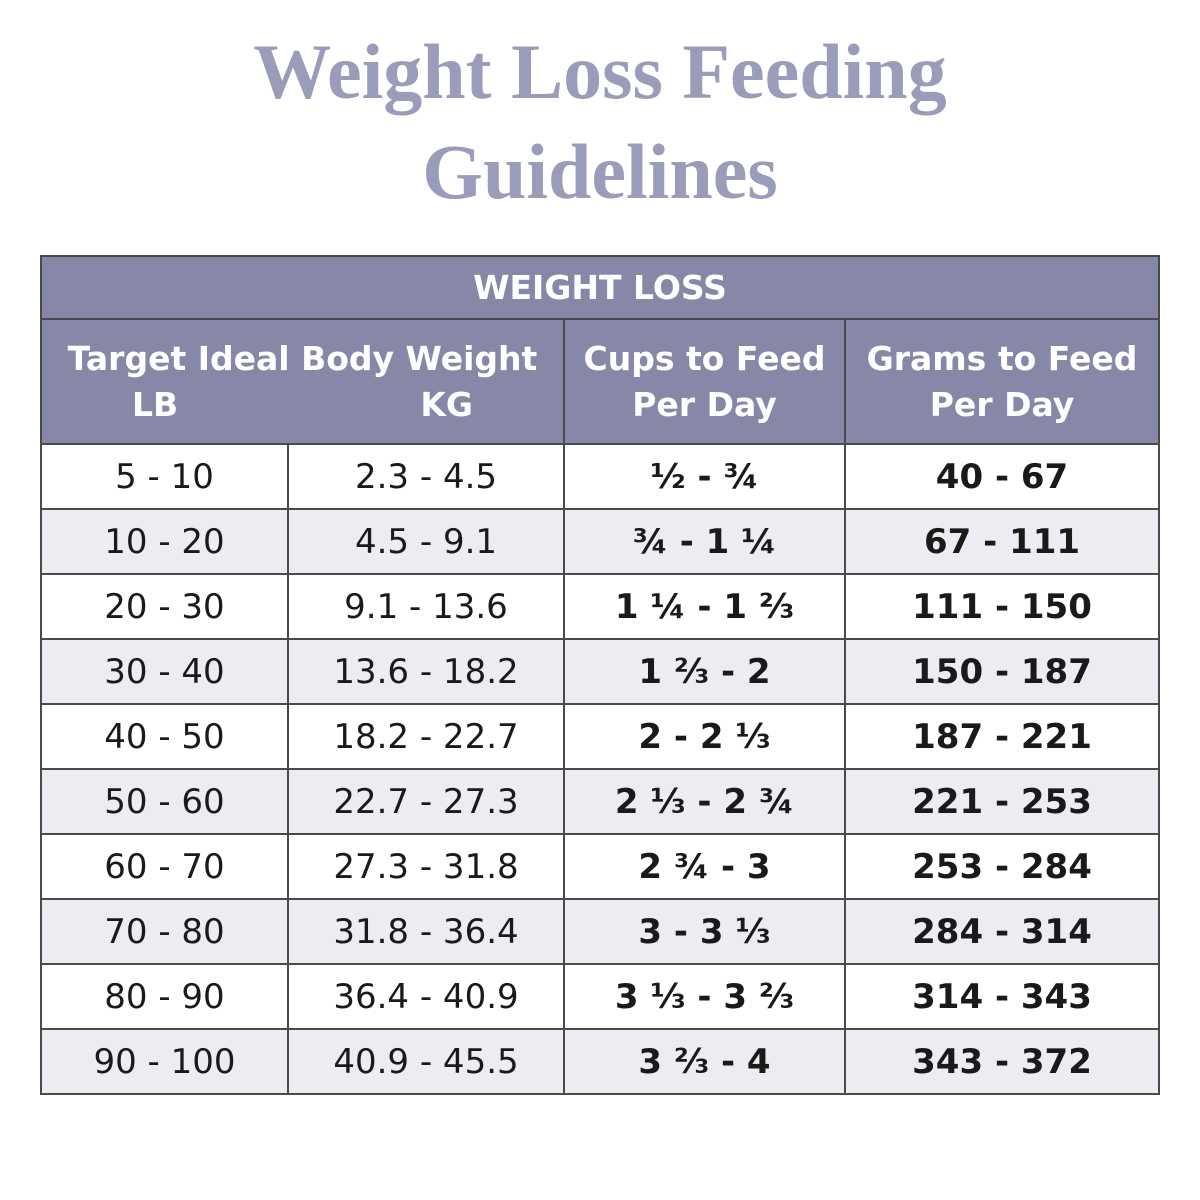 Image resolution: width=1200 pixels, height=1200 pixels. Describe the element at coordinates (426, 606) in the screenshot. I see `kg-cell: 9.1 - 13.6` at that location.